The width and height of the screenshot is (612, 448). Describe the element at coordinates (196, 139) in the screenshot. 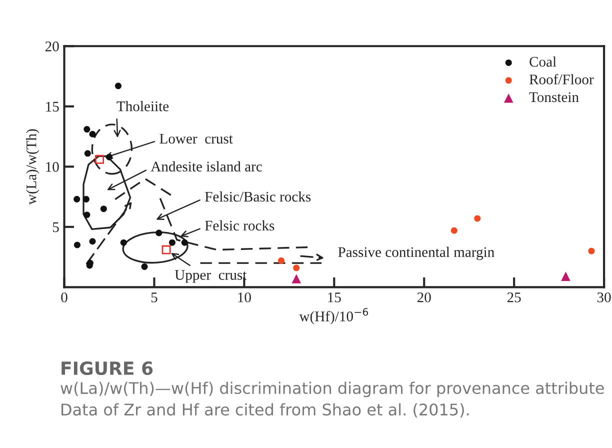

I see `annotation: Lower crust` at that location.